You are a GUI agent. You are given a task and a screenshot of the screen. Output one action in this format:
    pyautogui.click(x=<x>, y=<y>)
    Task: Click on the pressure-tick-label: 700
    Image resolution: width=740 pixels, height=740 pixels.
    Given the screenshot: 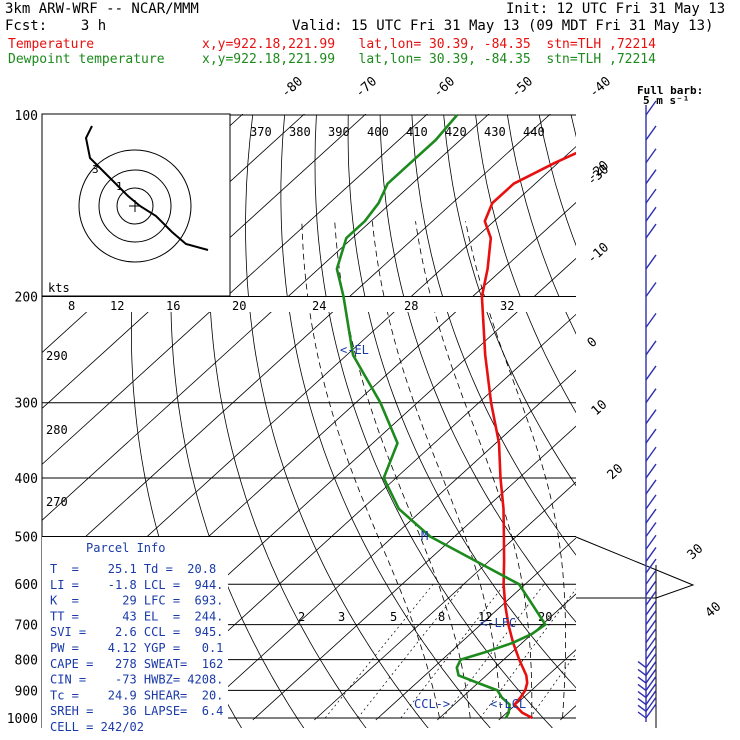 What is the action you would take?
    pyautogui.click(x=26, y=626)
    